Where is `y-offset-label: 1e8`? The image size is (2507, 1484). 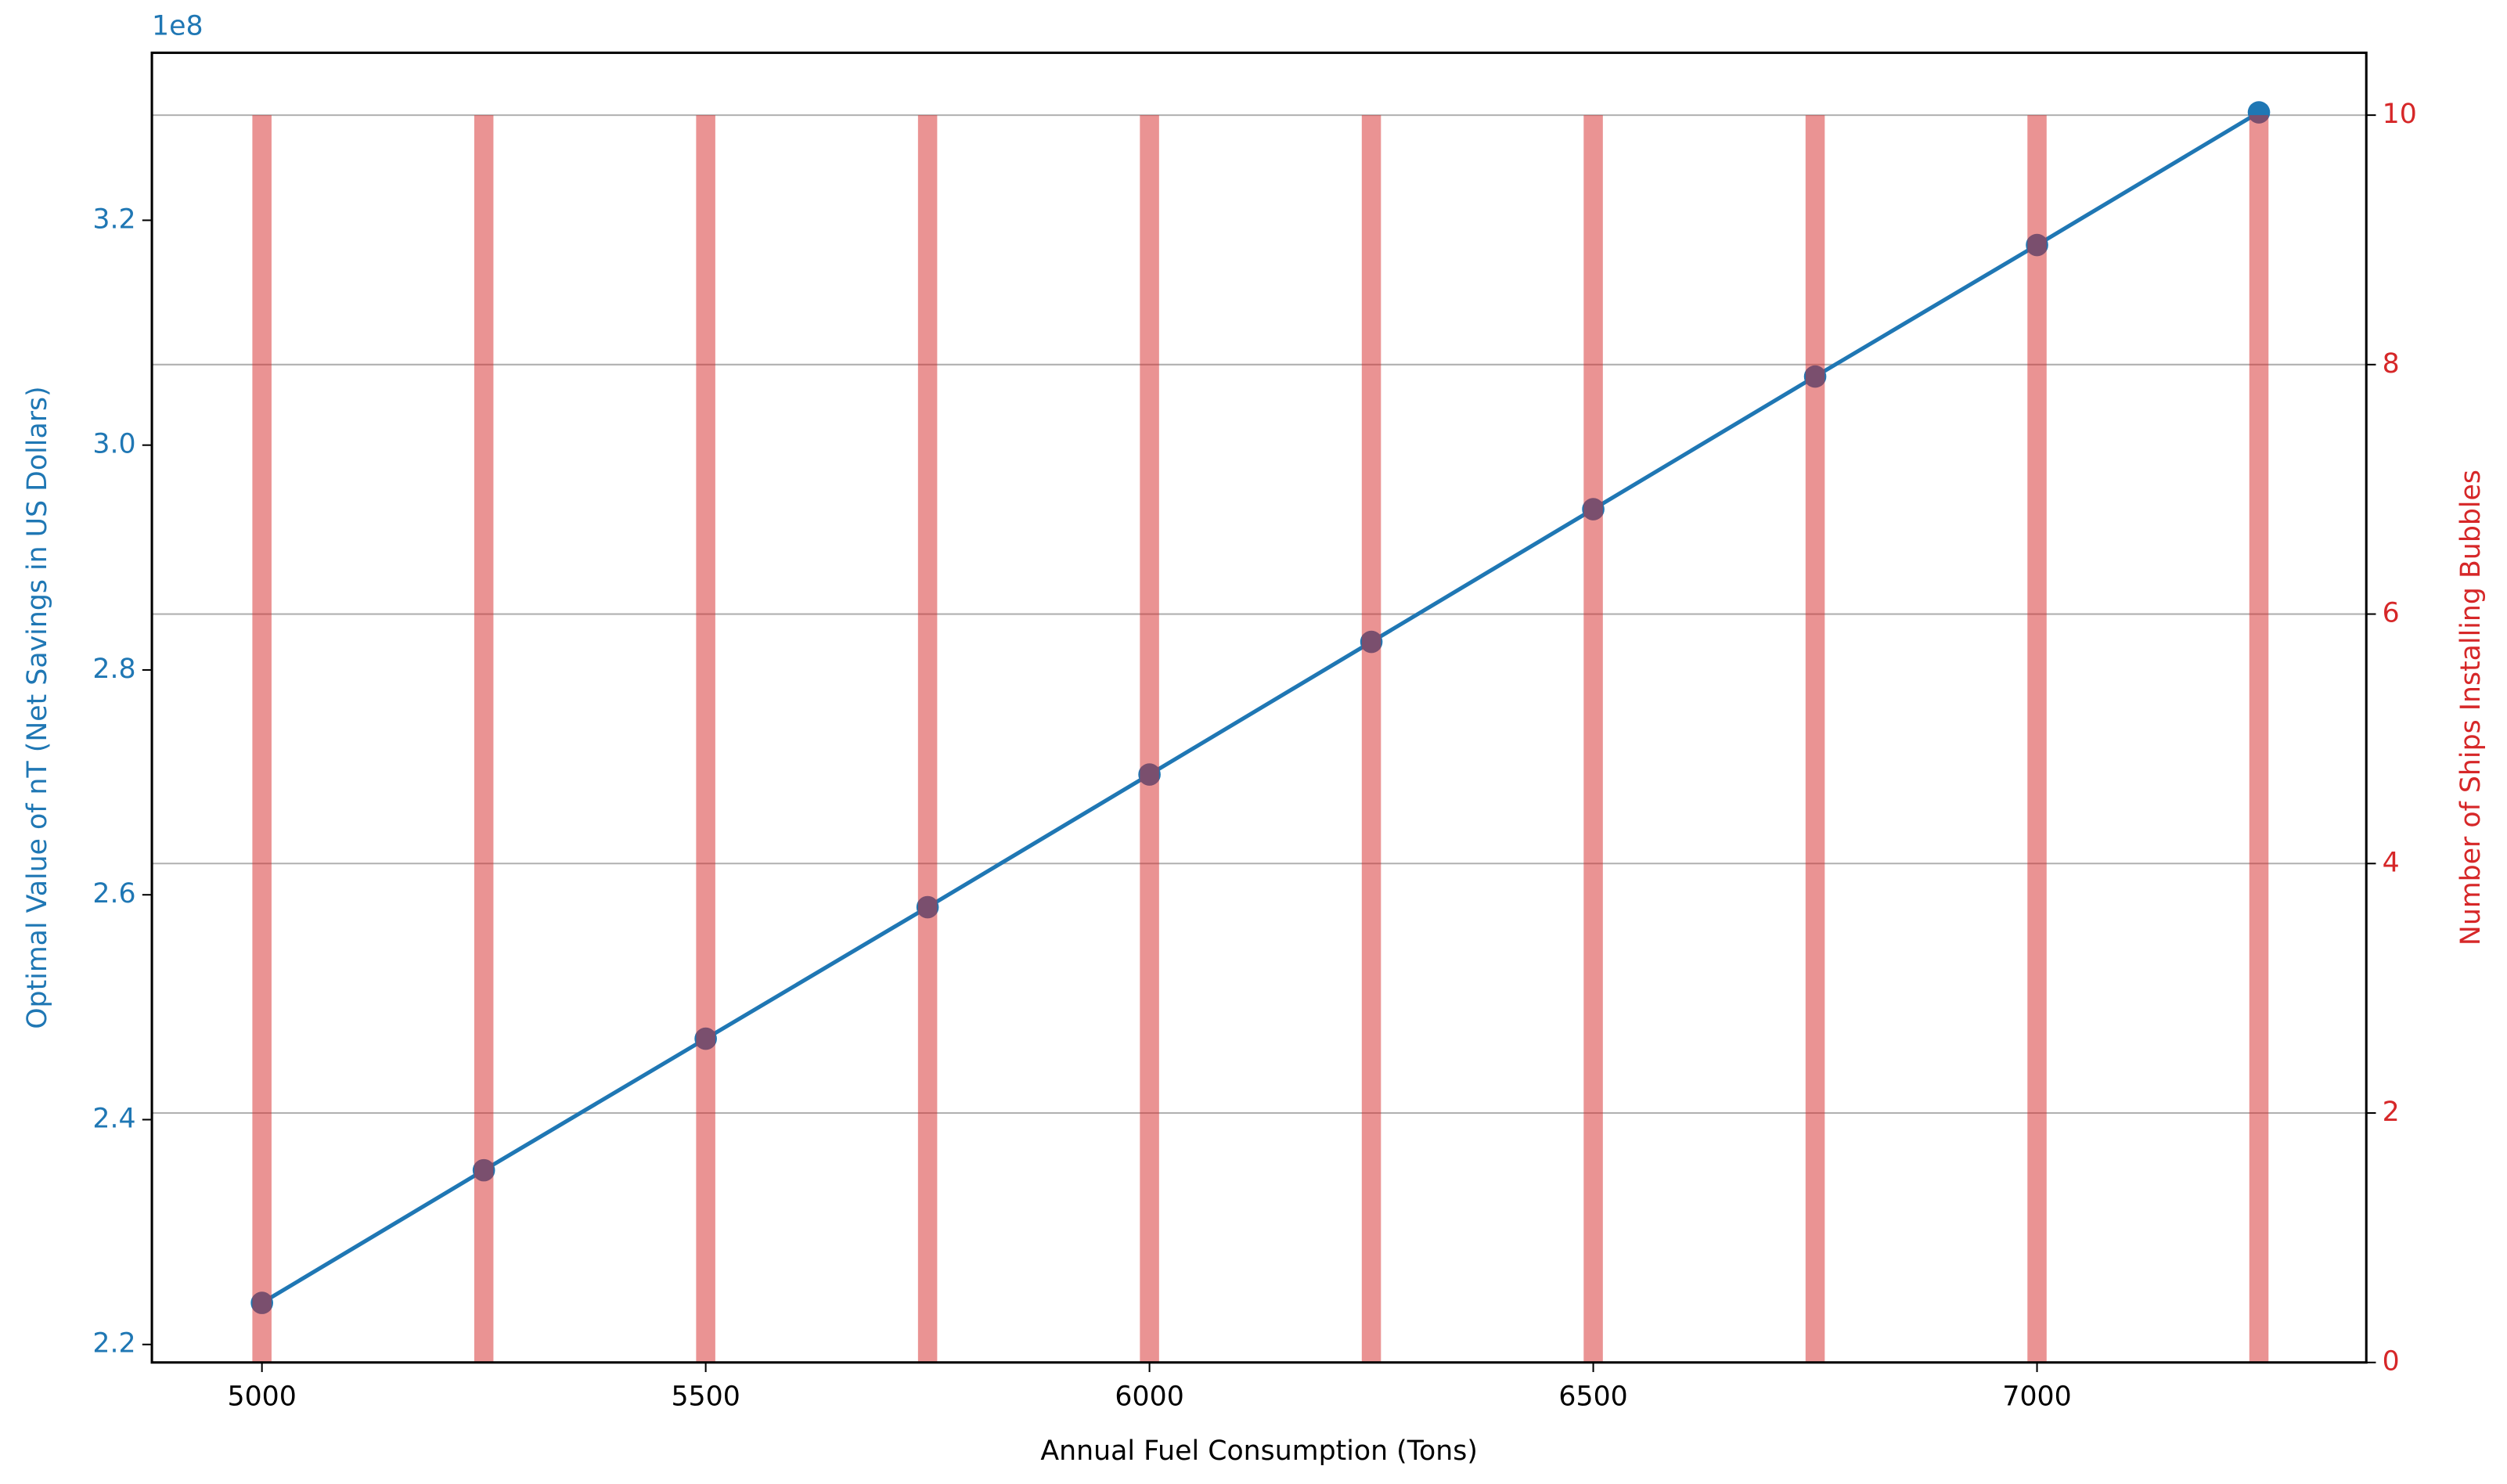 y-offset-label: 1e8 is located at coordinates (178, 27).